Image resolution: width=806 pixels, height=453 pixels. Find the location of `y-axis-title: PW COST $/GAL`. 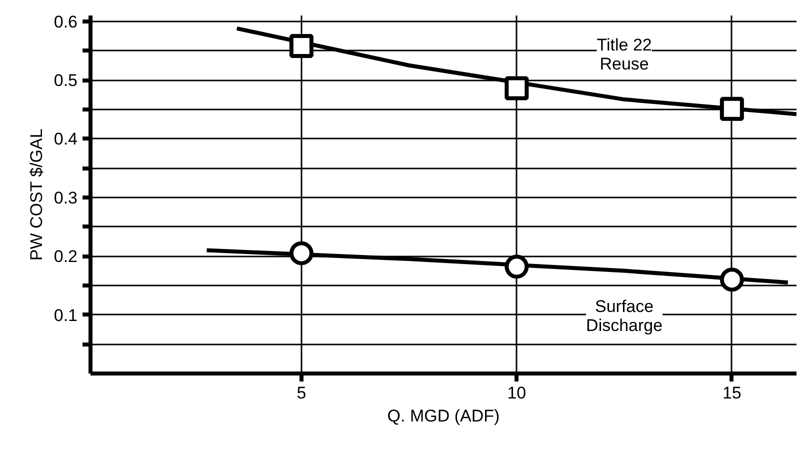

y-axis-title: PW COST $/GAL is located at coordinates (36, 194).